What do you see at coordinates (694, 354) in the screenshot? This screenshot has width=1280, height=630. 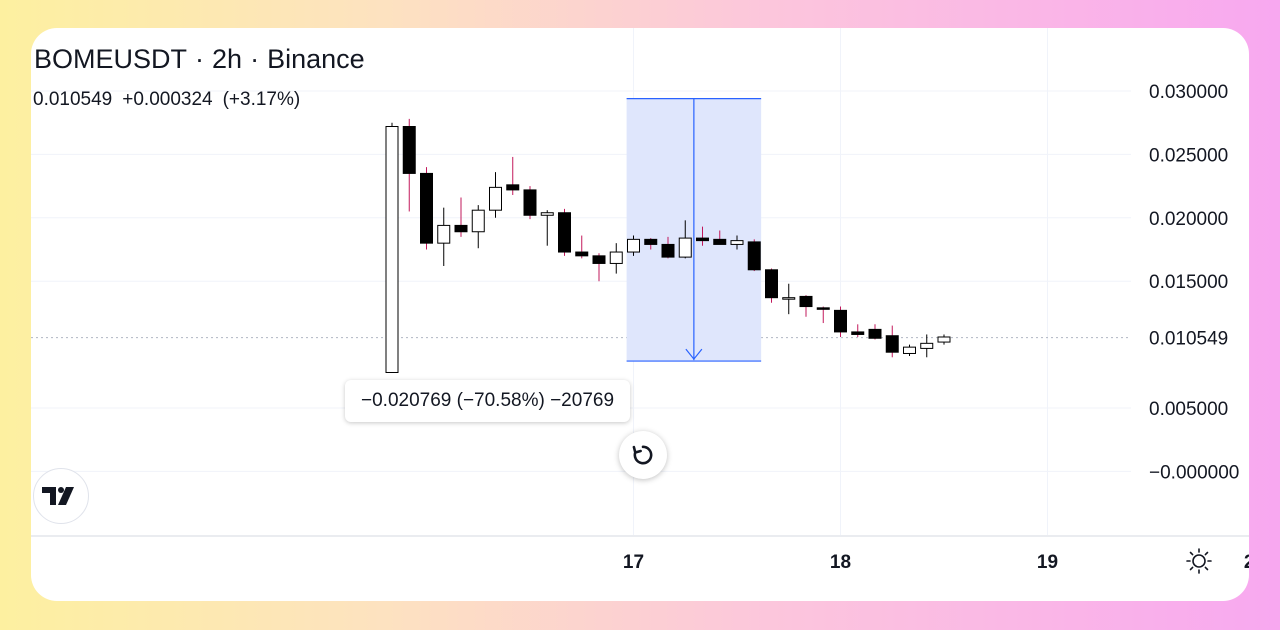 I see `measure-arrow-head` at bounding box center [694, 354].